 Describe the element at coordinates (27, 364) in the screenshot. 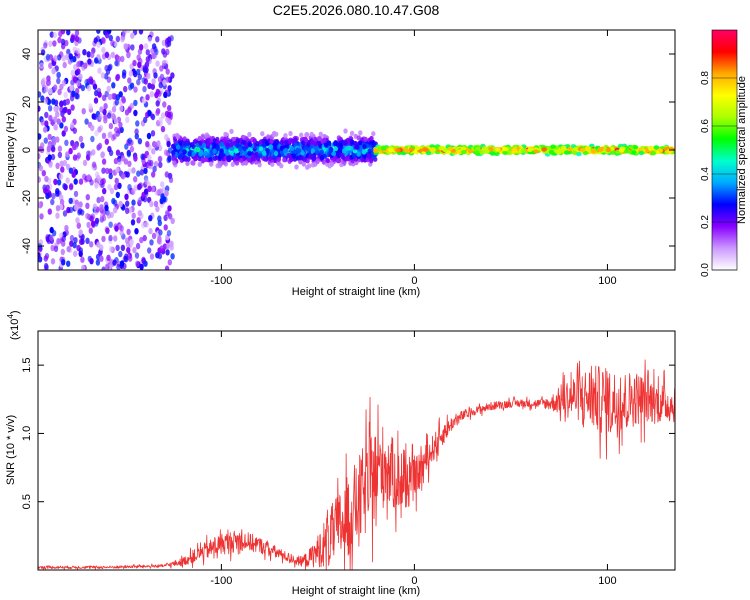

I see `bottom-y-tick-label: 1.5` at that location.